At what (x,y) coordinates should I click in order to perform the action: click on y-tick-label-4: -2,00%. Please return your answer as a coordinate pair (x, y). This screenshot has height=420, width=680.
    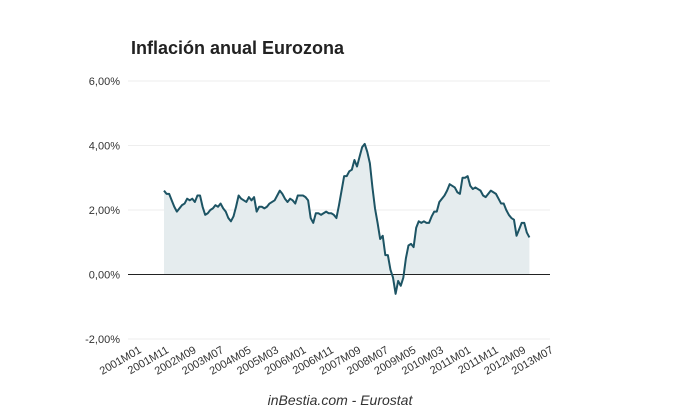
    Looking at the image, I should click on (102, 340).